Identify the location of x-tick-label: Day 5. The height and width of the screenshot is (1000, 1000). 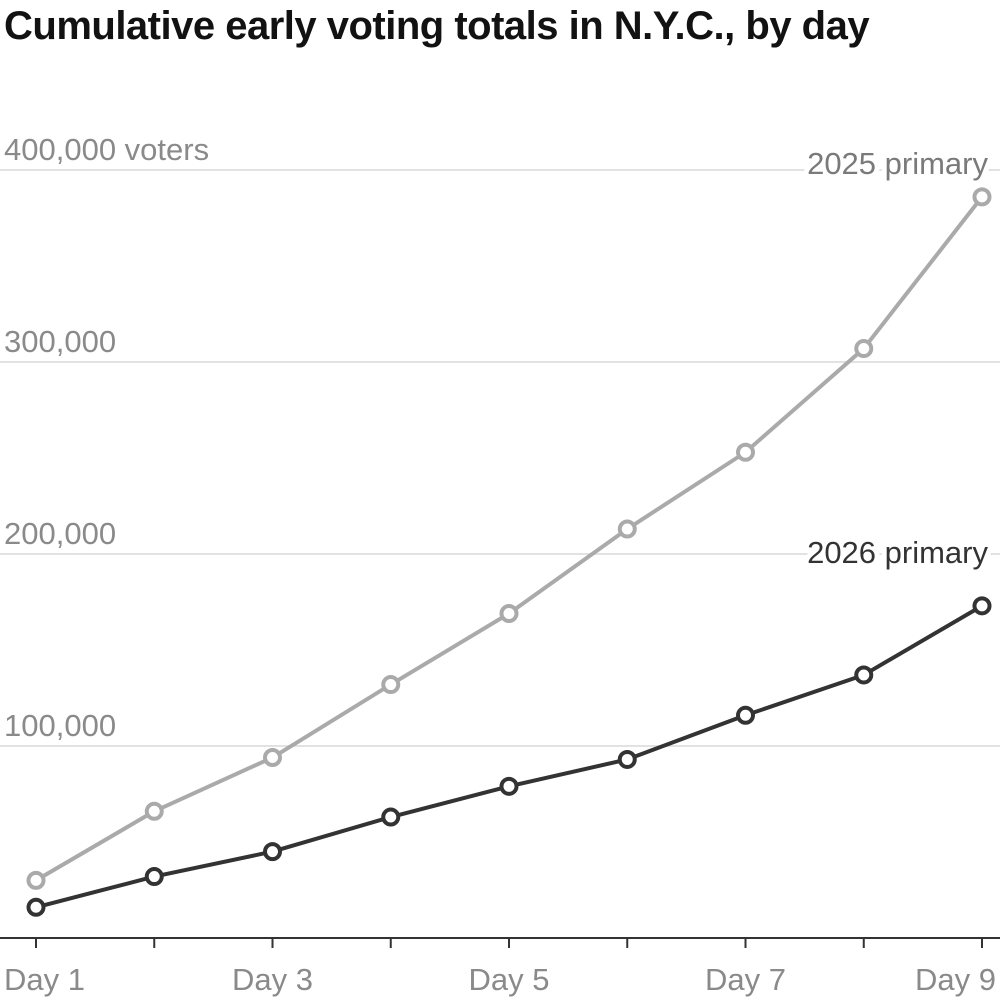
(509, 979).